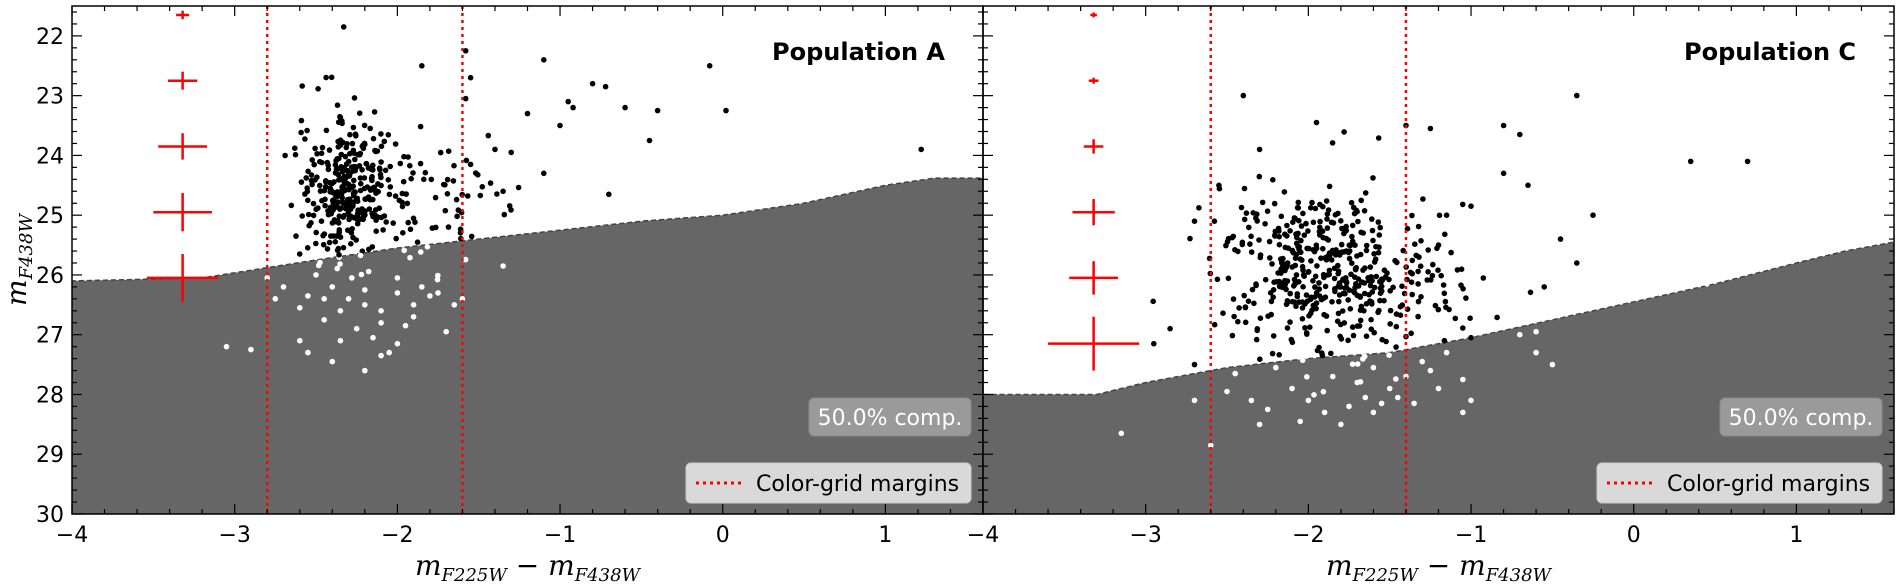 The width and height of the screenshot is (1899, 587). Describe the element at coordinates (50, 515) in the screenshot. I see `y-tick-label: 30` at that location.